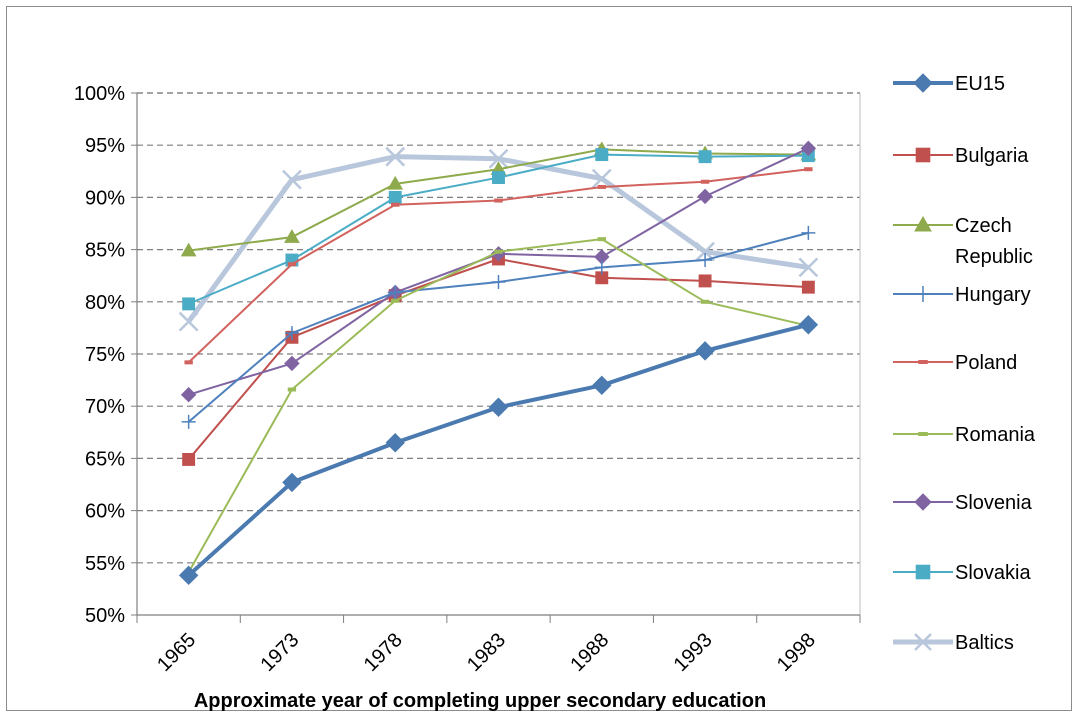 This screenshot has height=715, width=1080. Describe the element at coordinates (963, 241) in the screenshot. I see `legend-item: Czech Republic` at that location.